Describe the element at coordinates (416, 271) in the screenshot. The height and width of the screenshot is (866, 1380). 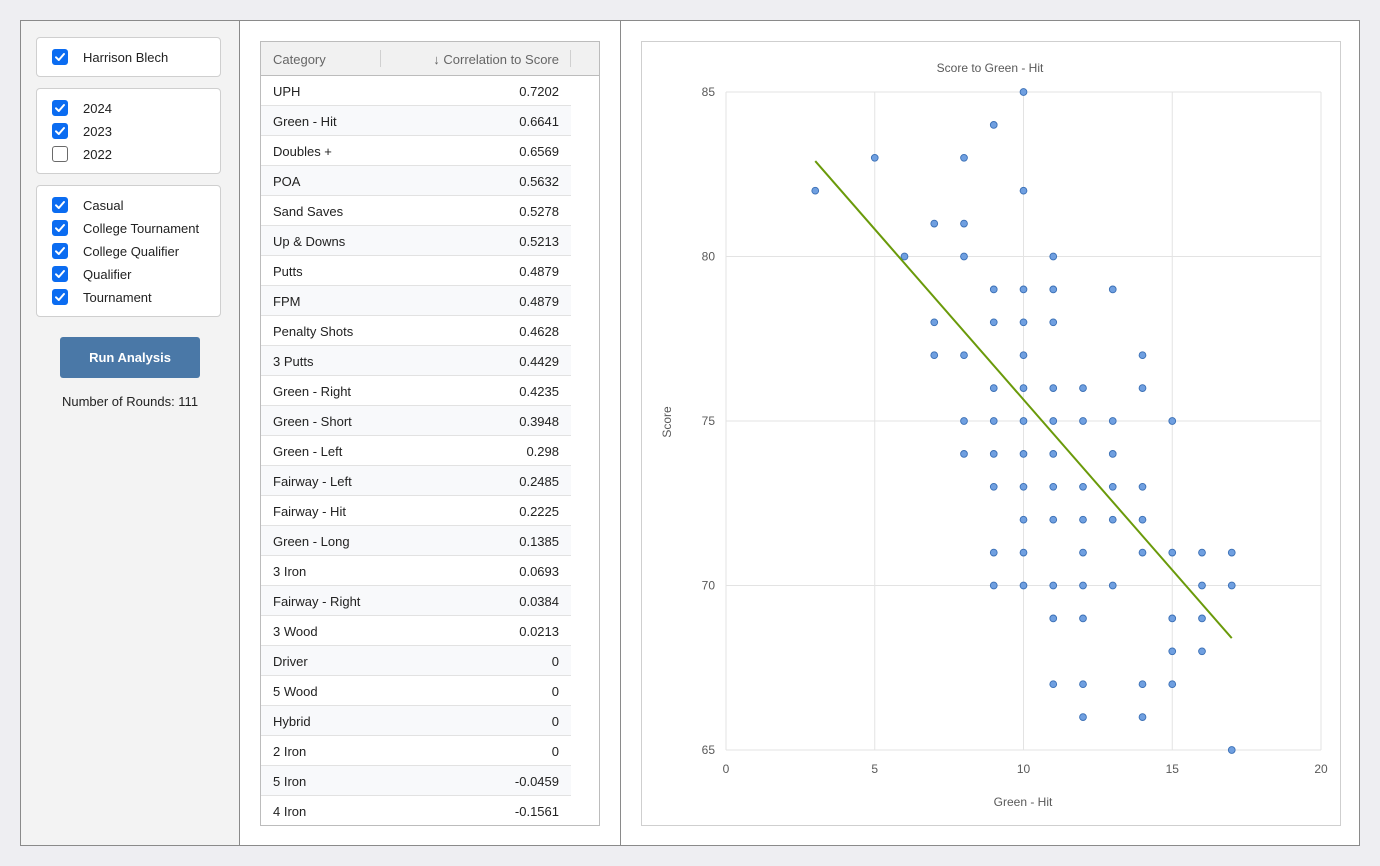
I see `table-row: Putts 0.4879` at that location.